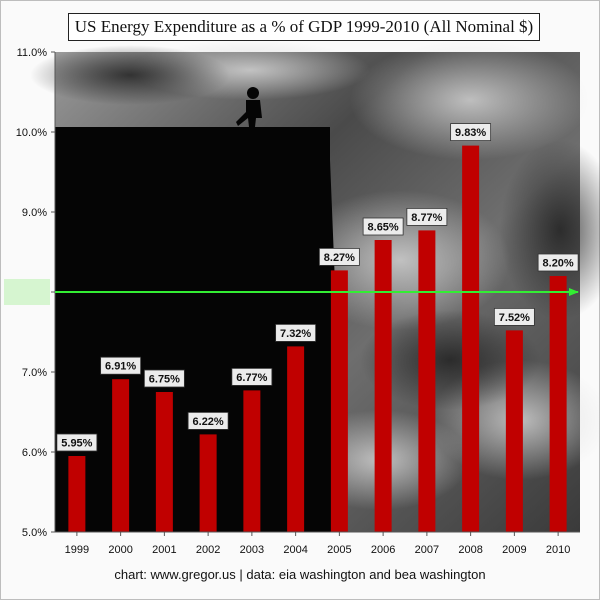 Image resolution: width=600 pixels, height=600 pixels. What do you see at coordinates (77, 494) in the screenshot?
I see `bar-1999` at bounding box center [77, 494].